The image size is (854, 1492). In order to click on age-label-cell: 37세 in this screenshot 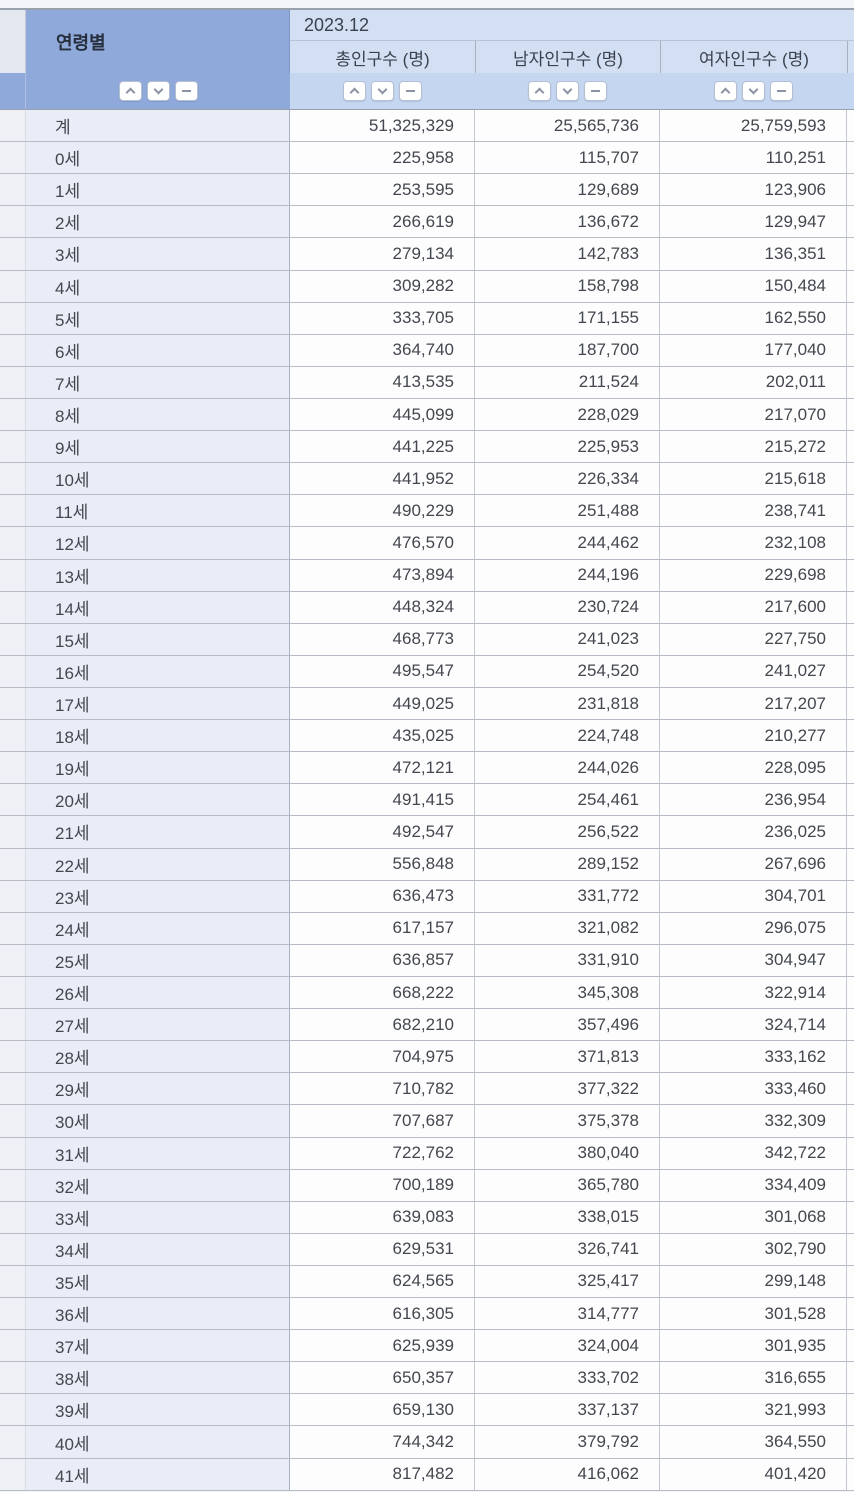, I will do `click(158, 1346)`.